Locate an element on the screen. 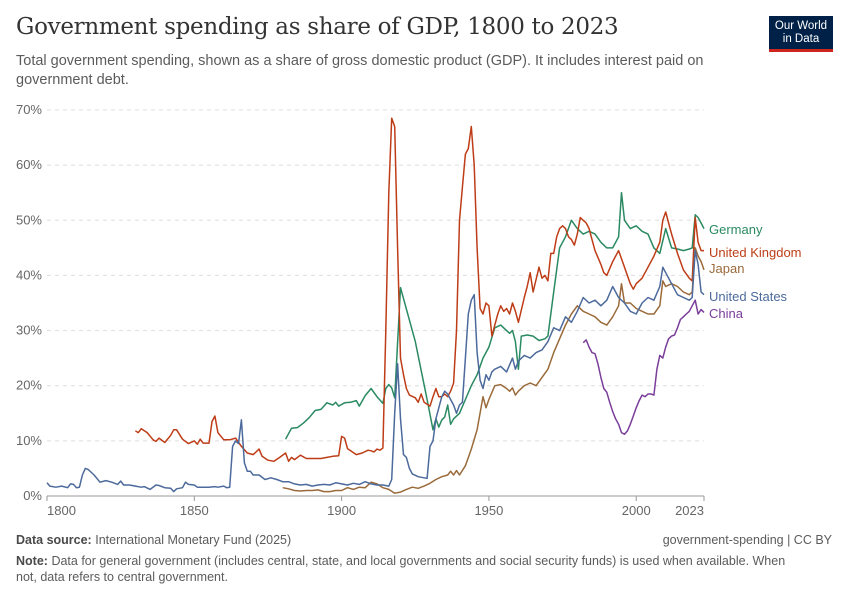 The width and height of the screenshot is (850, 600). x-tick-label: 1800 is located at coordinates (61, 510).